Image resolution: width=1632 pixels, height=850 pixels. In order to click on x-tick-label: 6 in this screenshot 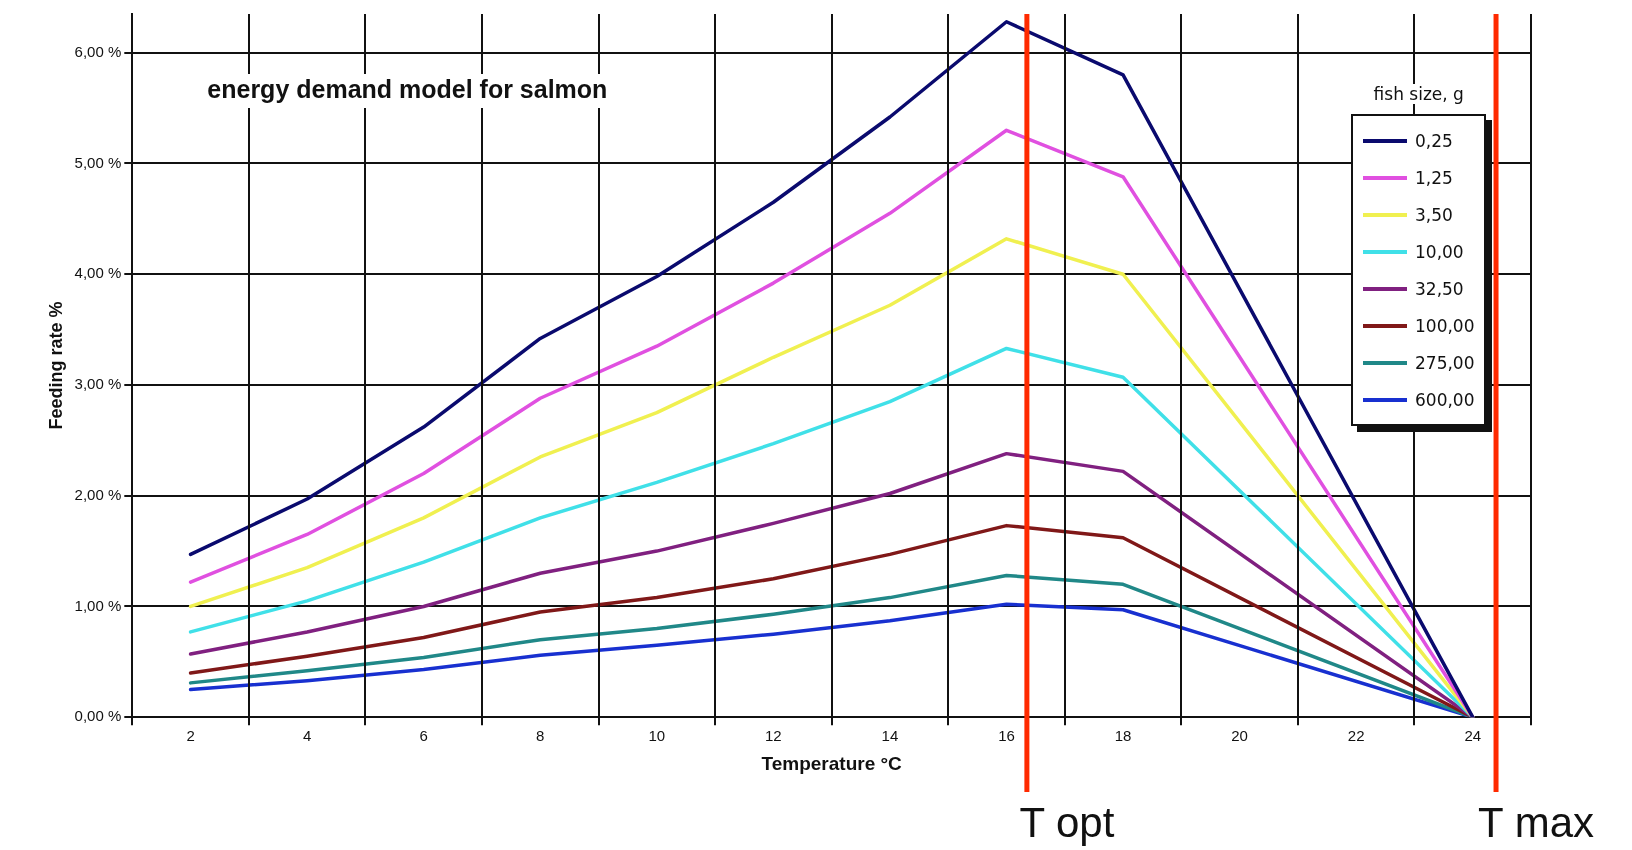, I will do `click(423, 736)`.